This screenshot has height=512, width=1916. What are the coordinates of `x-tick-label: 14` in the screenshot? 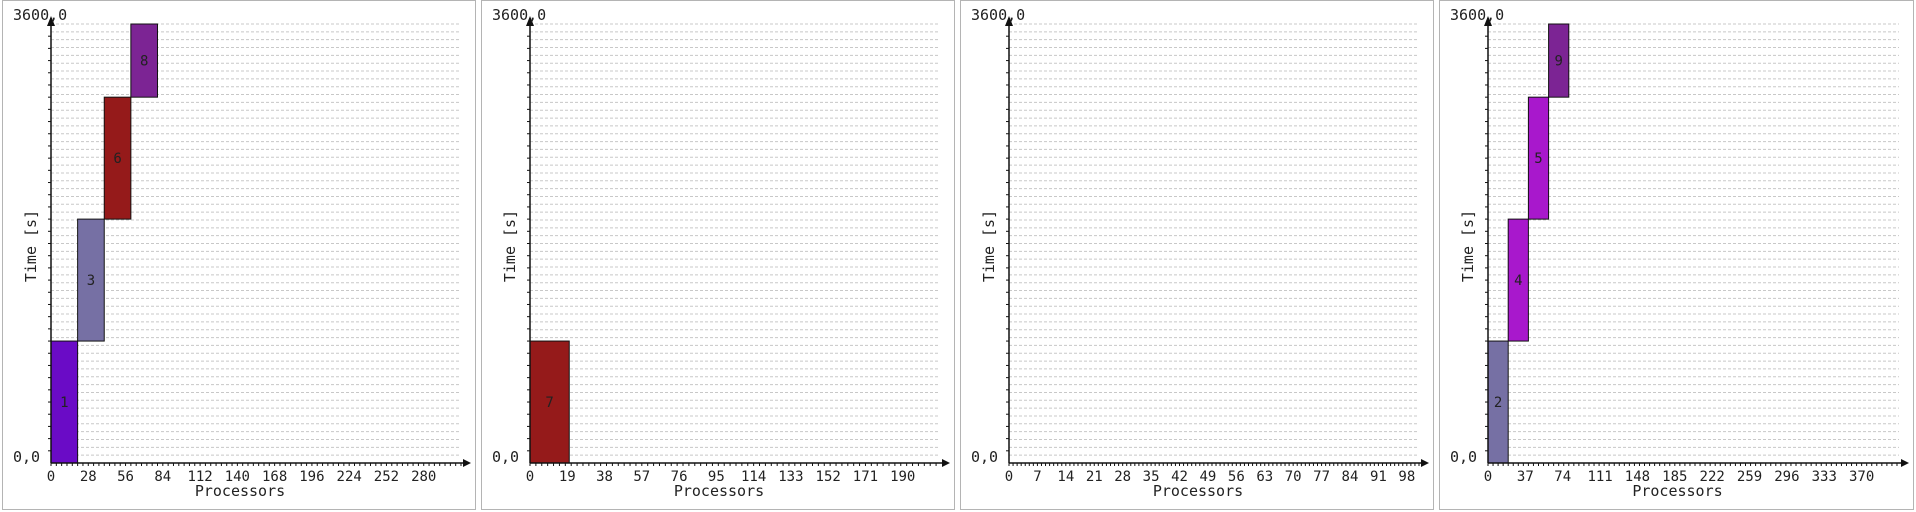 It's located at (1065, 477).